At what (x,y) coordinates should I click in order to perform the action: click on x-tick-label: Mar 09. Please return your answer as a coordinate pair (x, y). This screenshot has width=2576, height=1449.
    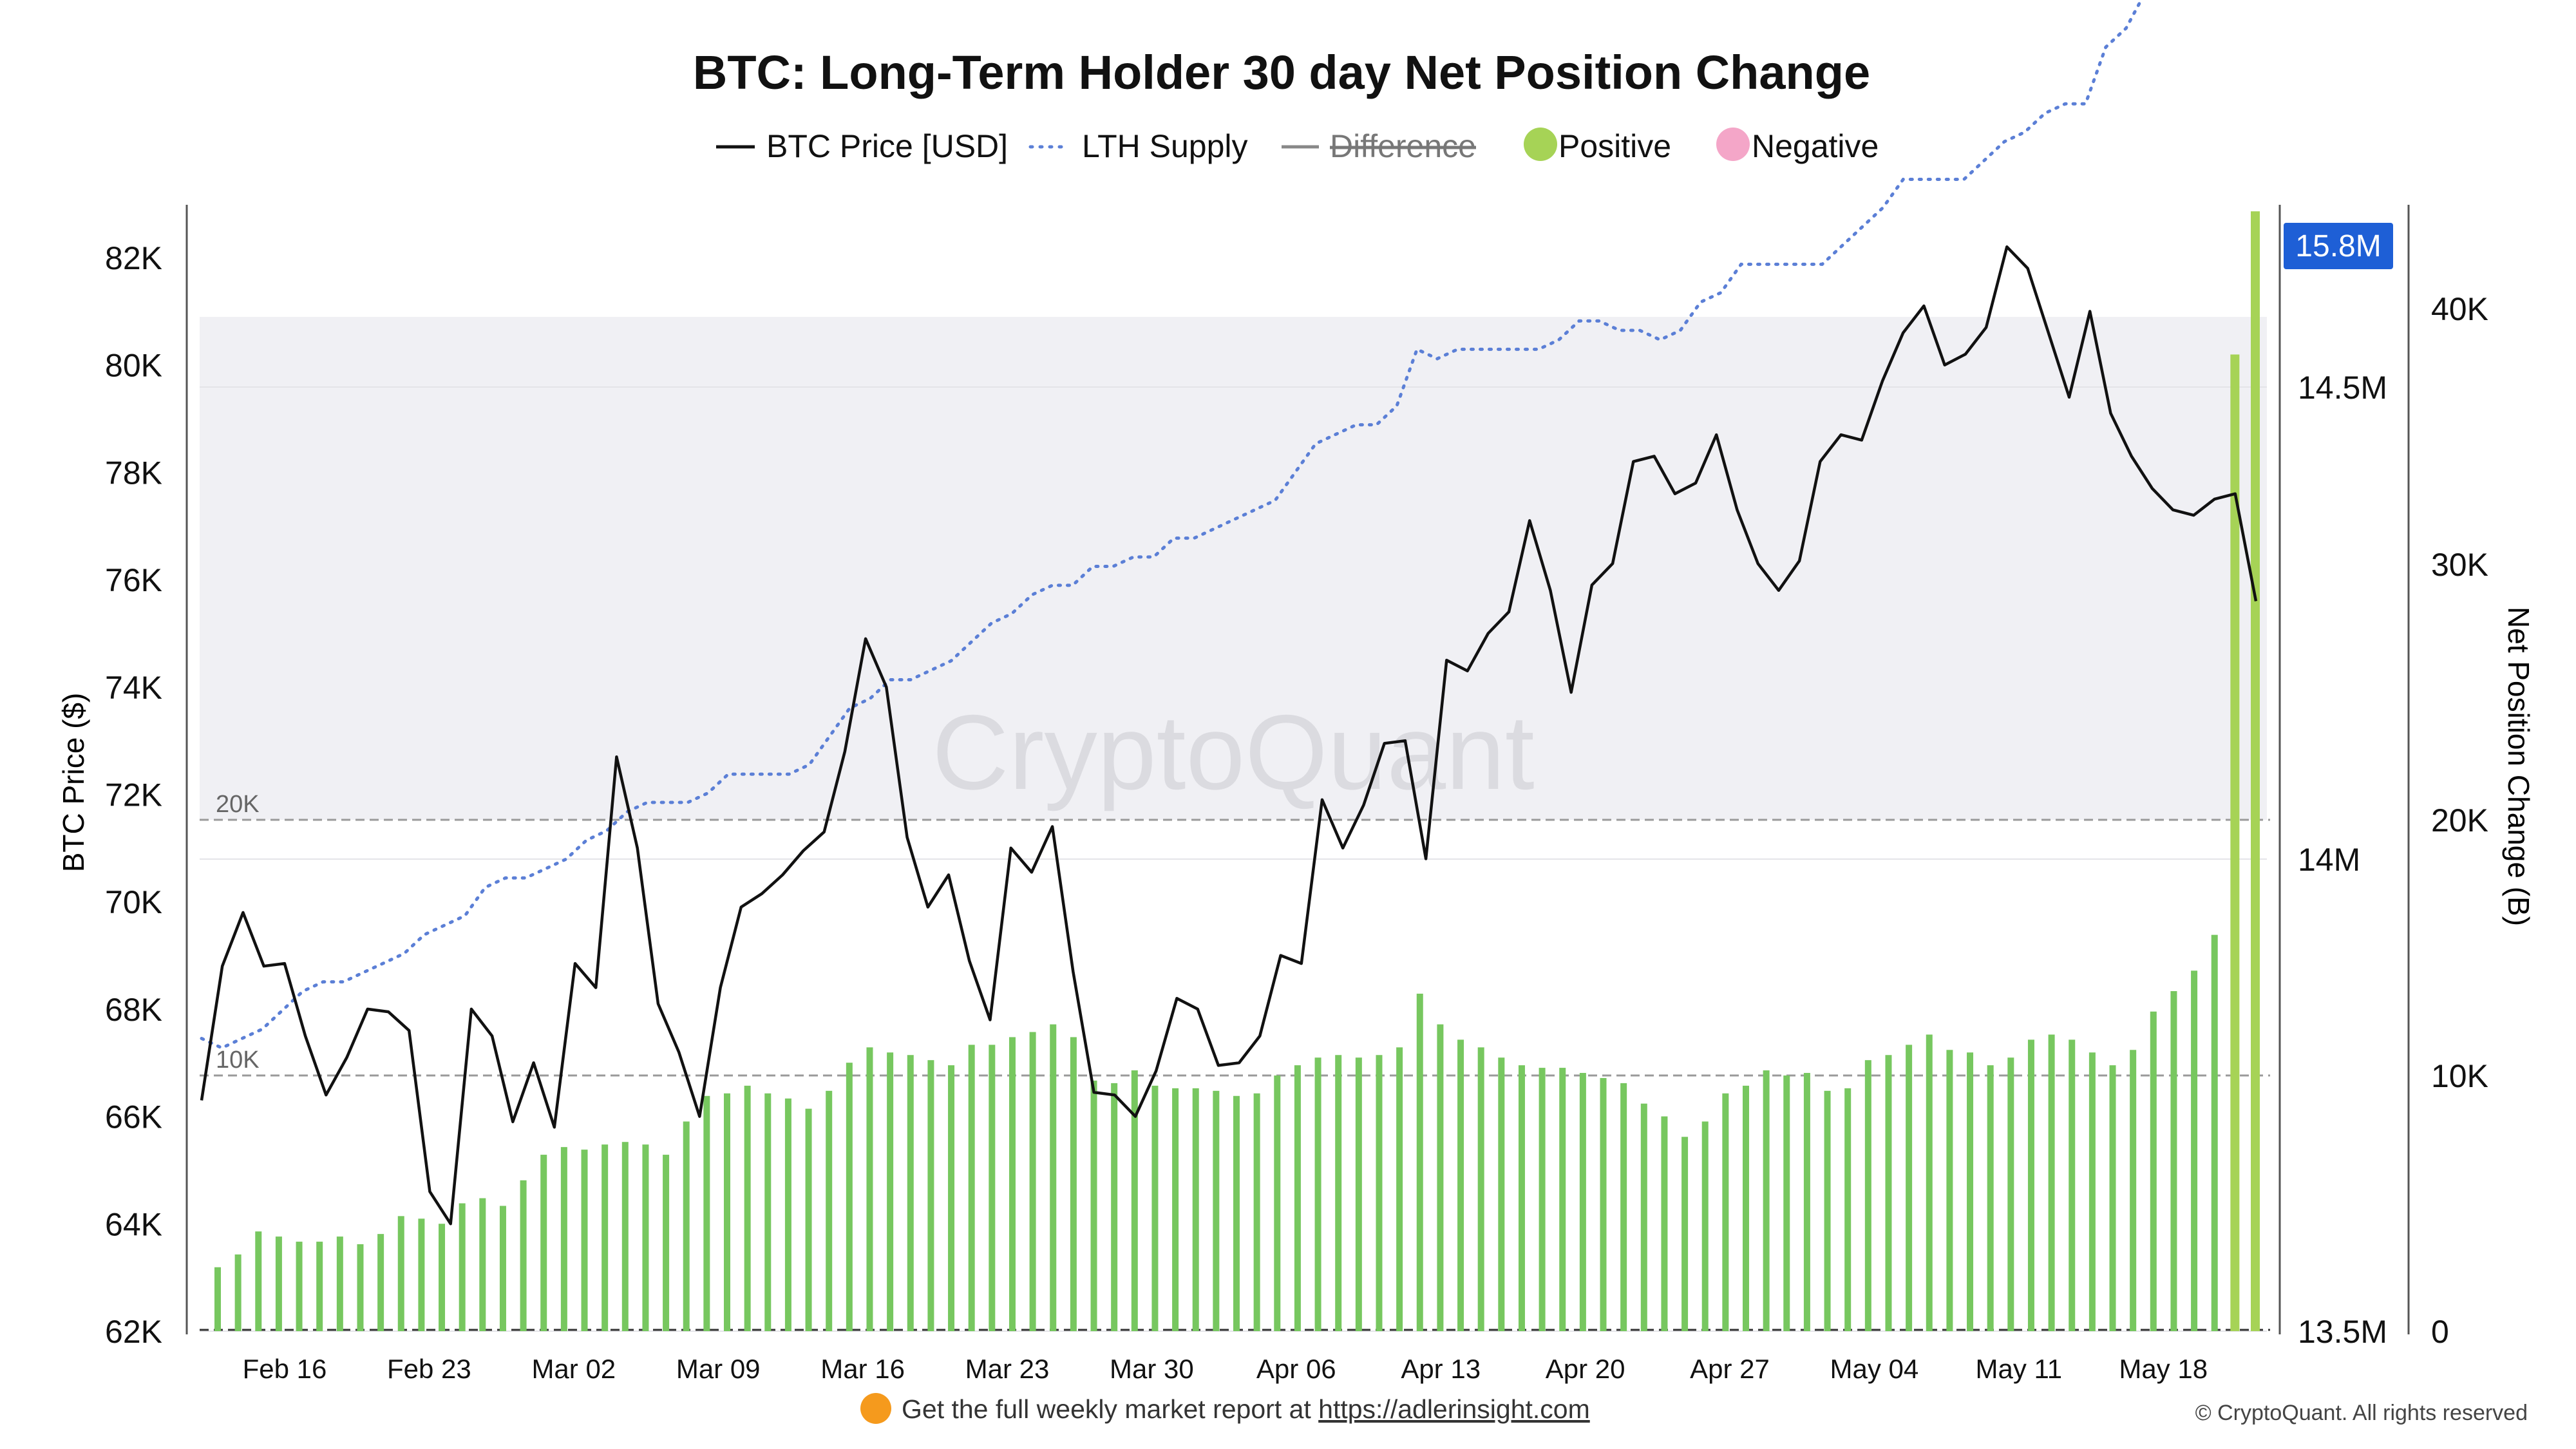
    Looking at the image, I should click on (718, 1369).